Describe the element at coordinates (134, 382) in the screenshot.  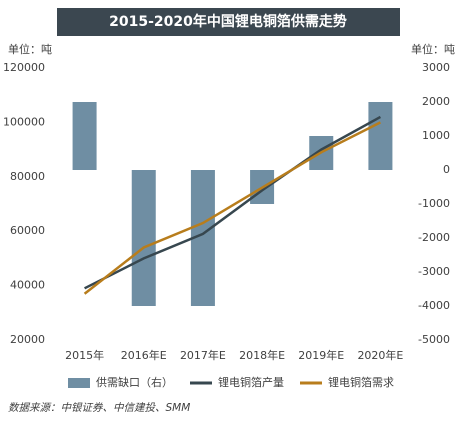
I see `legend-label: 供需缺口（右）` at that location.